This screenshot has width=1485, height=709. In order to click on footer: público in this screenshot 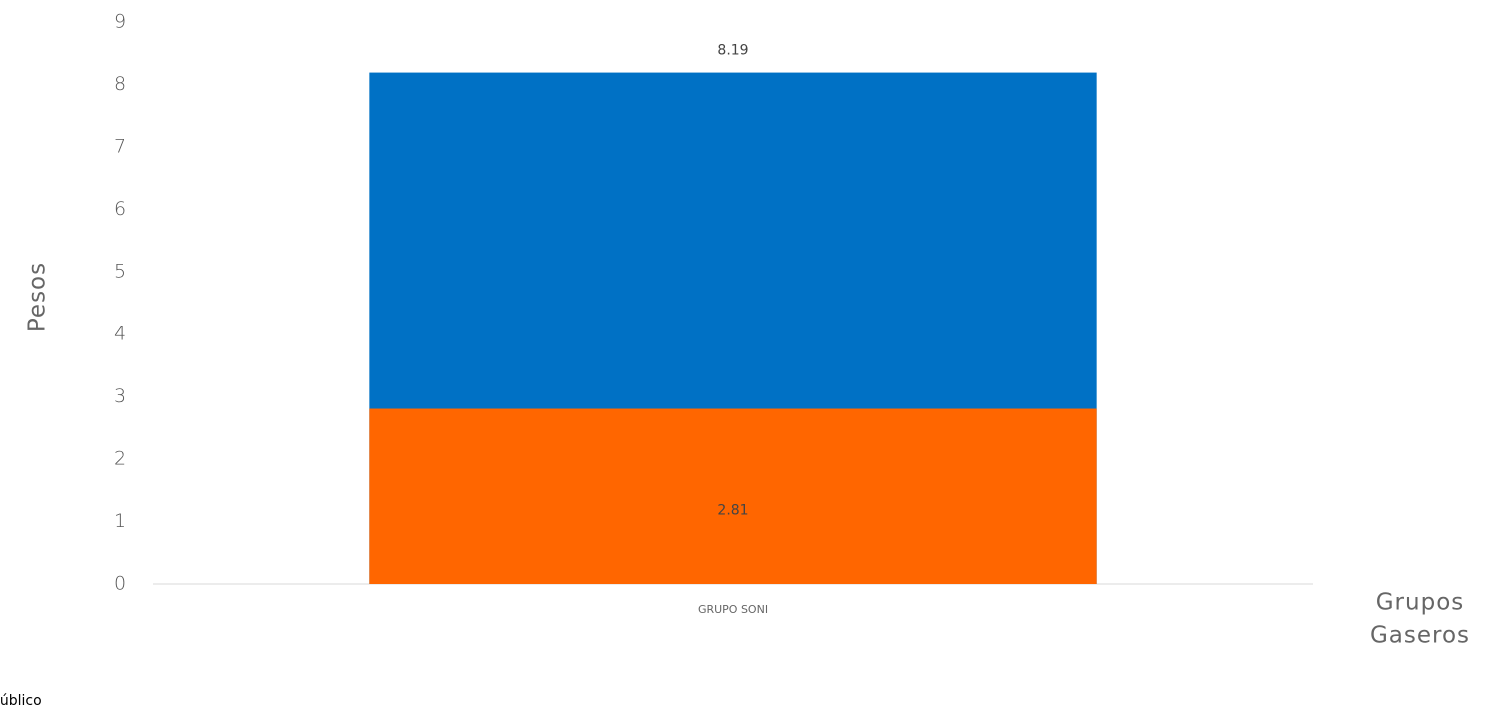, I will do `click(21, 701)`.